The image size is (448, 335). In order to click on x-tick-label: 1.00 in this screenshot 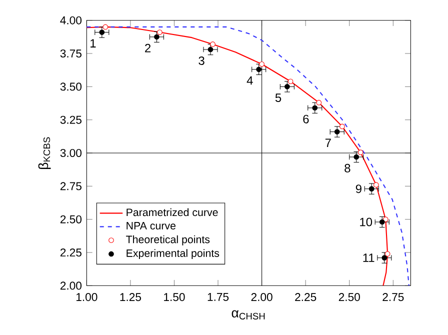, I will do `click(87, 297)`.